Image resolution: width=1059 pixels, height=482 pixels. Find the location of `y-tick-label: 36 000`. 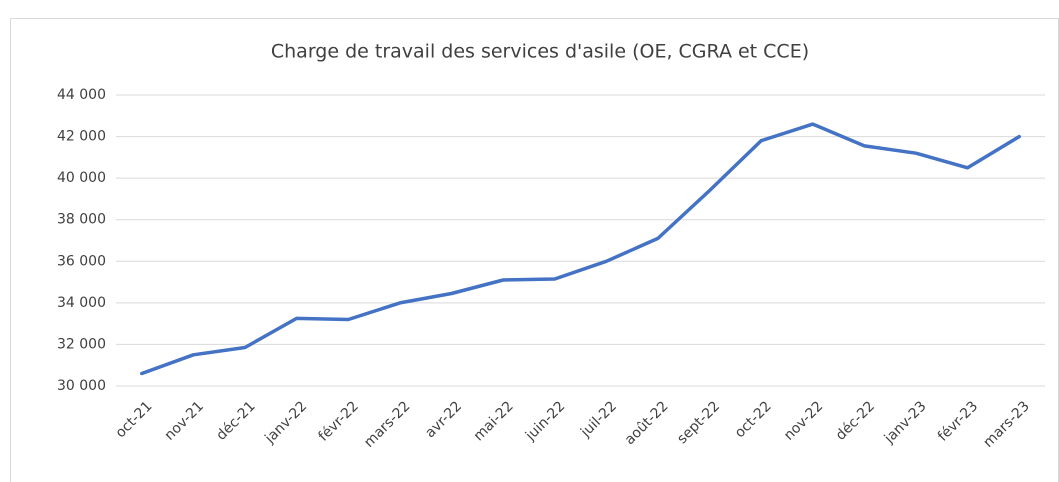

y-tick-label: 36 000 is located at coordinates (81, 261).